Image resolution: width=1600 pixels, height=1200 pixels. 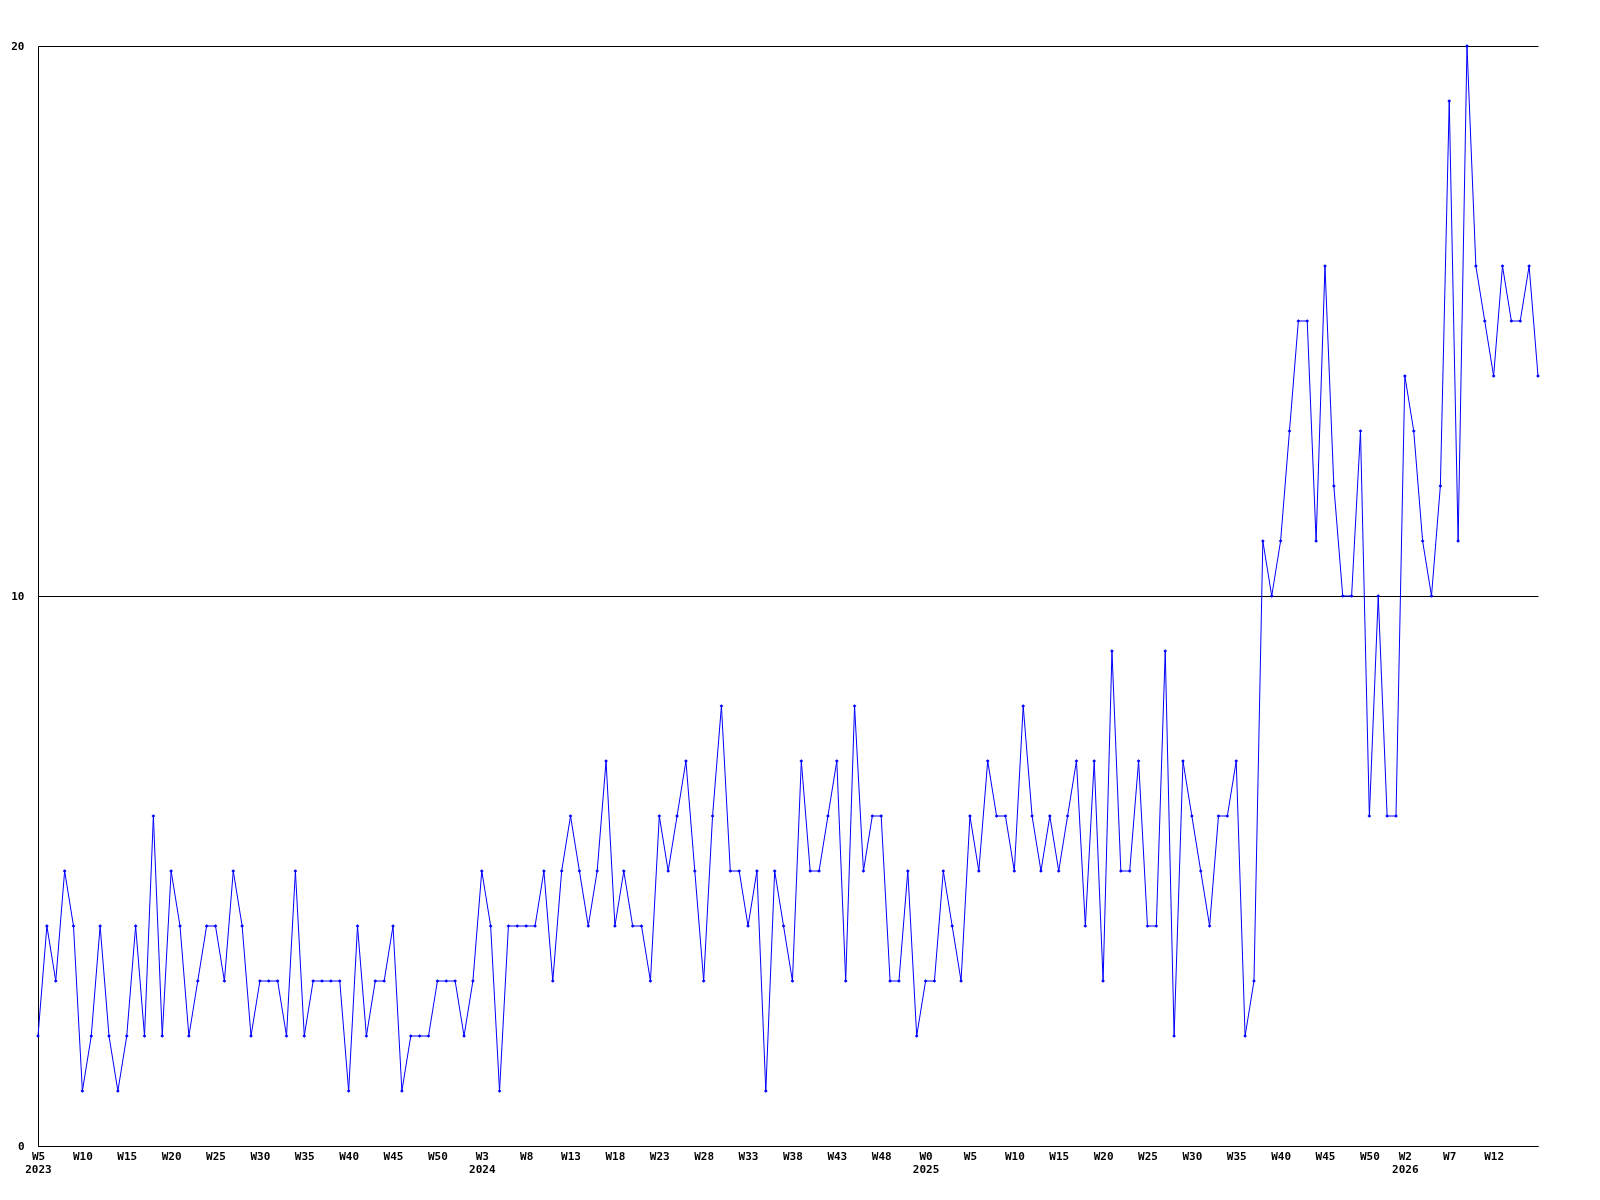 What do you see at coordinates (837, 1156) in the screenshot?
I see `x-tick-label: W43` at bounding box center [837, 1156].